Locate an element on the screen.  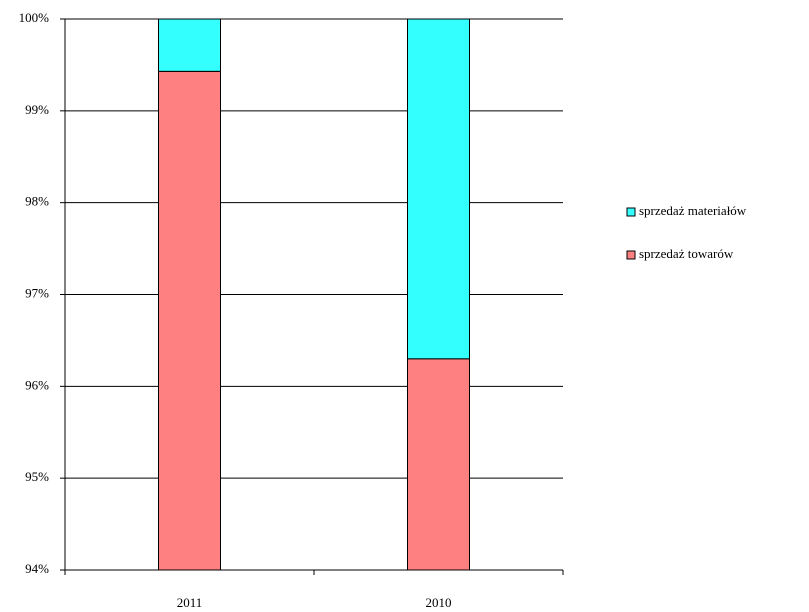
y-tick-label: 94% is located at coordinates (37, 568).